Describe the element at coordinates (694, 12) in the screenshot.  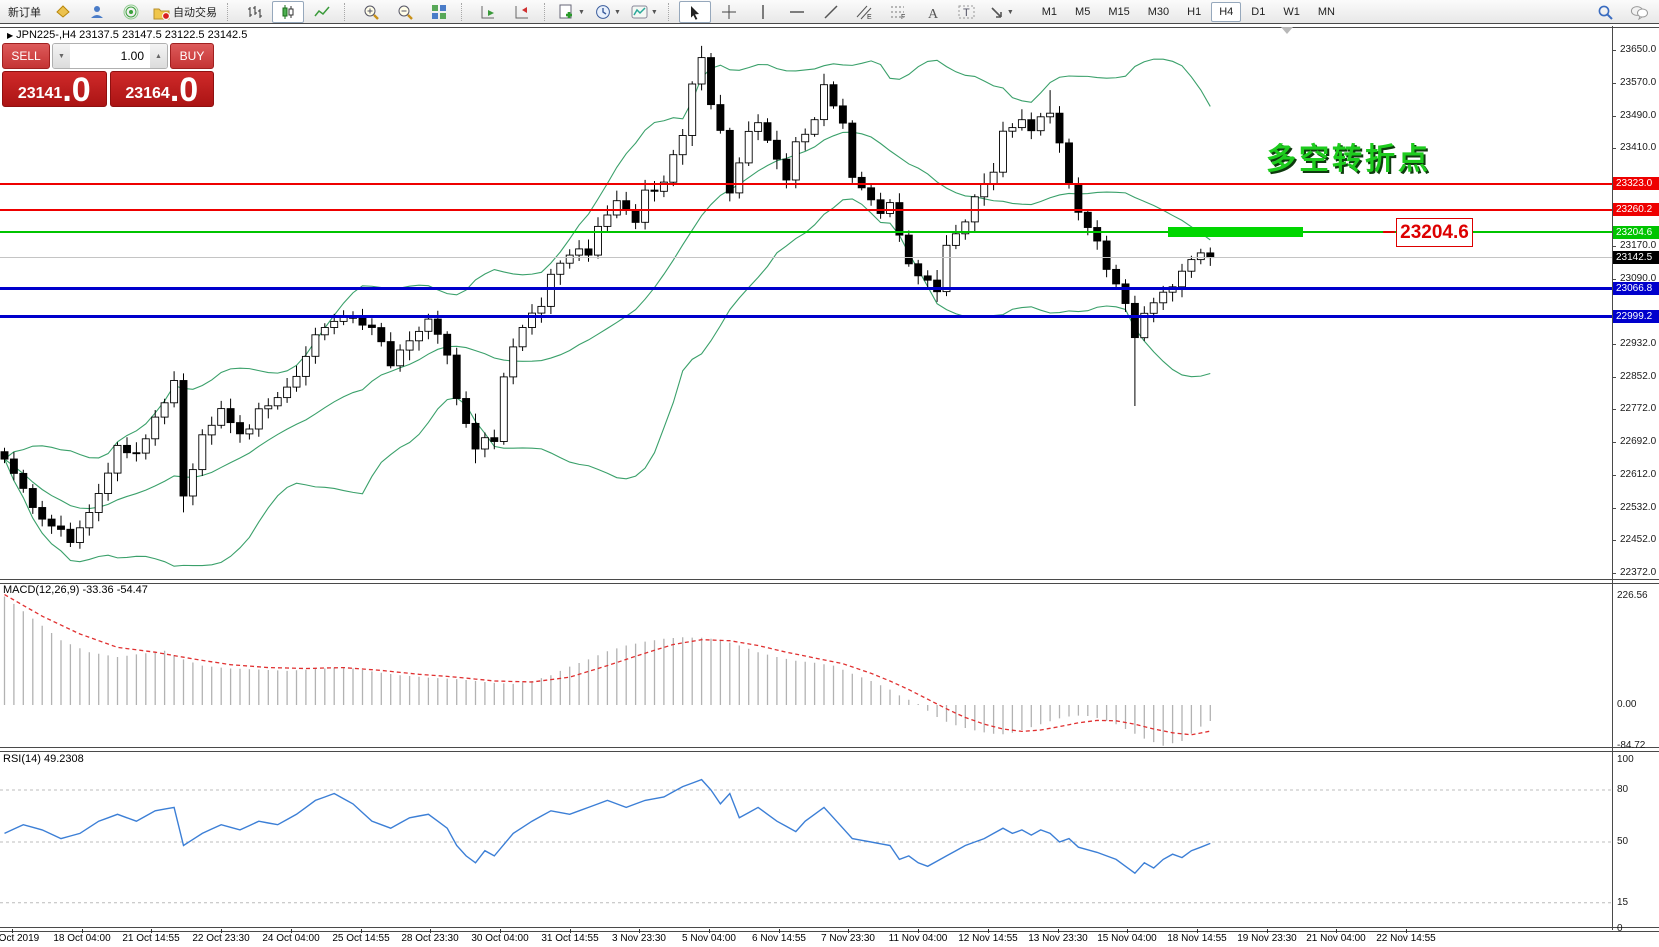
I see `cursor-tool-icon` at that location.